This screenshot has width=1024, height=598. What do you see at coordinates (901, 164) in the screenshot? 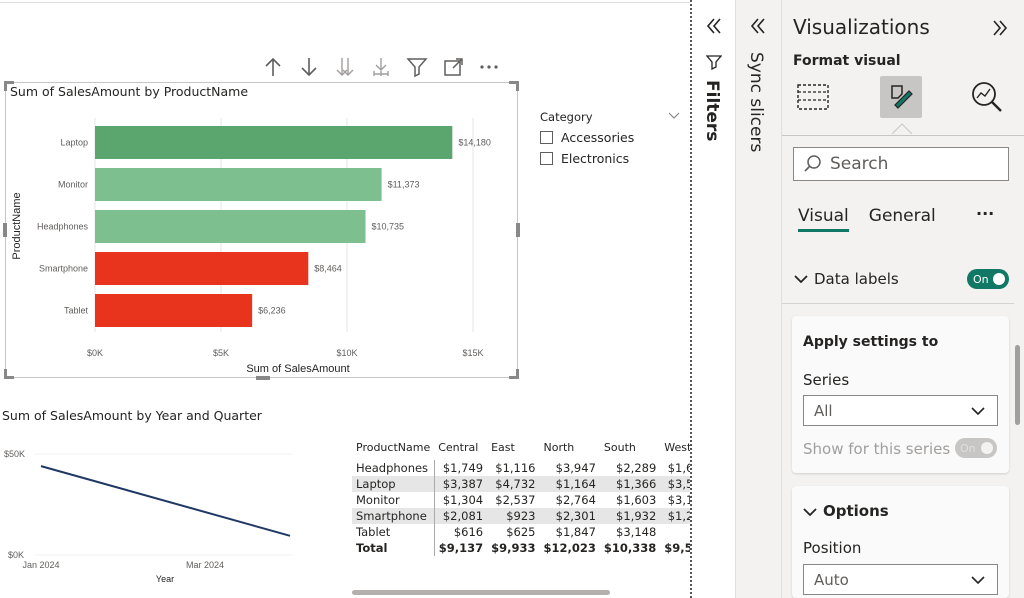
I see `search-input: Search` at bounding box center [901, 164].